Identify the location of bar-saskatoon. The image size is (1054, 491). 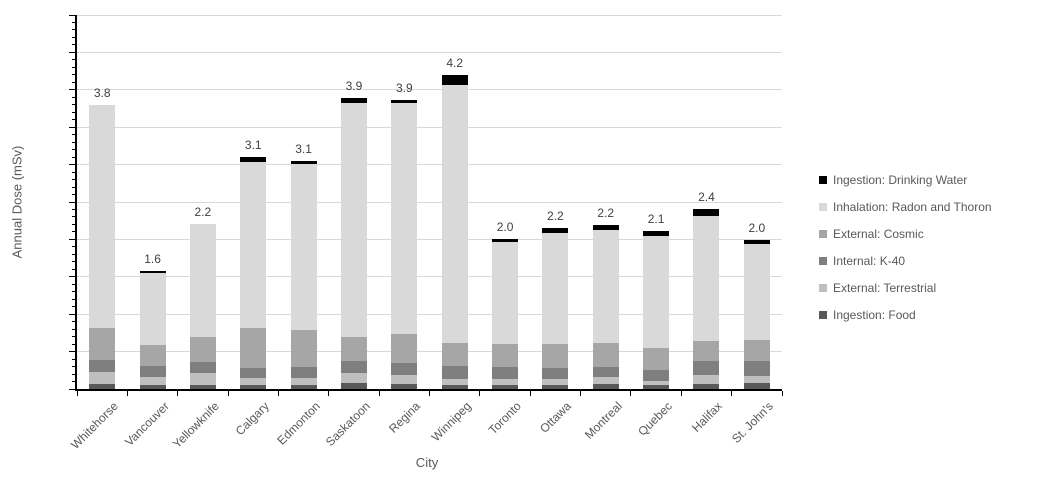
(353, 243).